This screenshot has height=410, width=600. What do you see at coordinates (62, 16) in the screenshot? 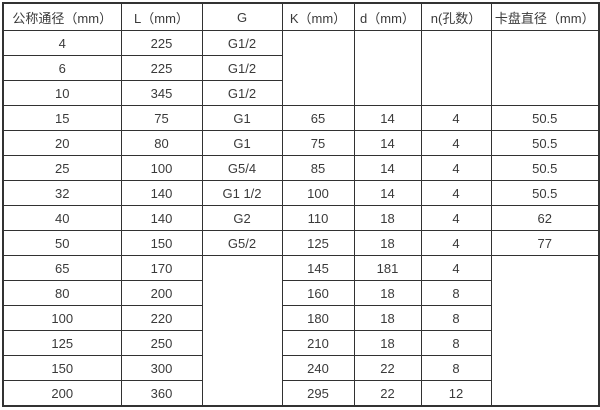
I see `col-header-nominal-diameter: 公称通径（mm）` at bounding box center [62, 16].